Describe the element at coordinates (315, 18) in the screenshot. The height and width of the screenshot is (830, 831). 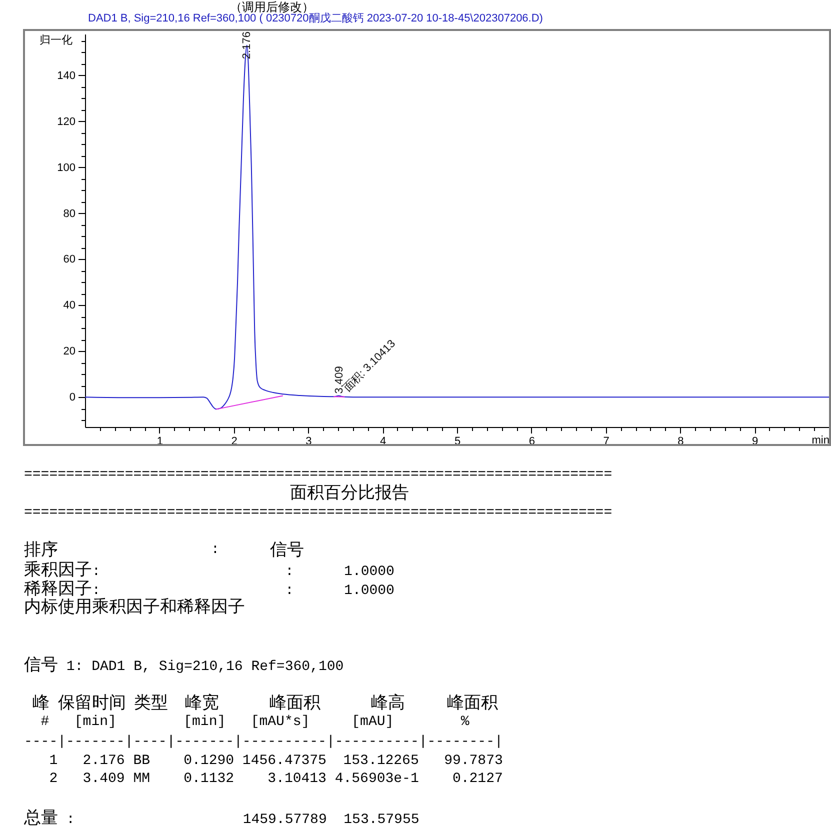
I see `chart-title: DAD1 B, Sig=210,16 Ref=360,100 ( 0230720酮戊二酸钙 2023-07-20 10-18-45\202307206.D)` at that location.